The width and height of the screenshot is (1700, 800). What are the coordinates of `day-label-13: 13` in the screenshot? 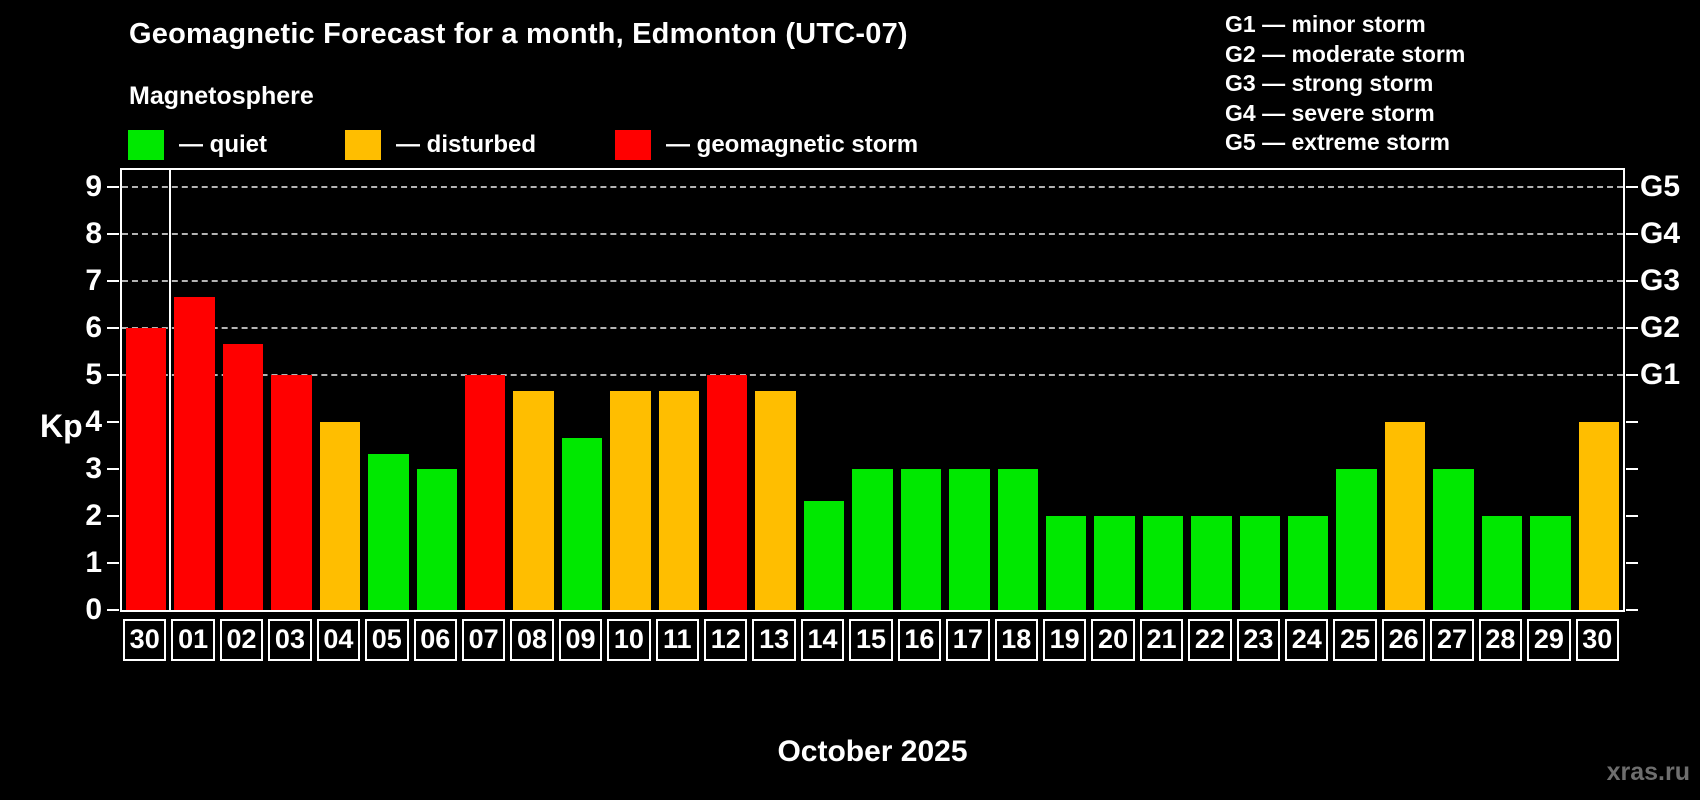 It's located at (774, 640).